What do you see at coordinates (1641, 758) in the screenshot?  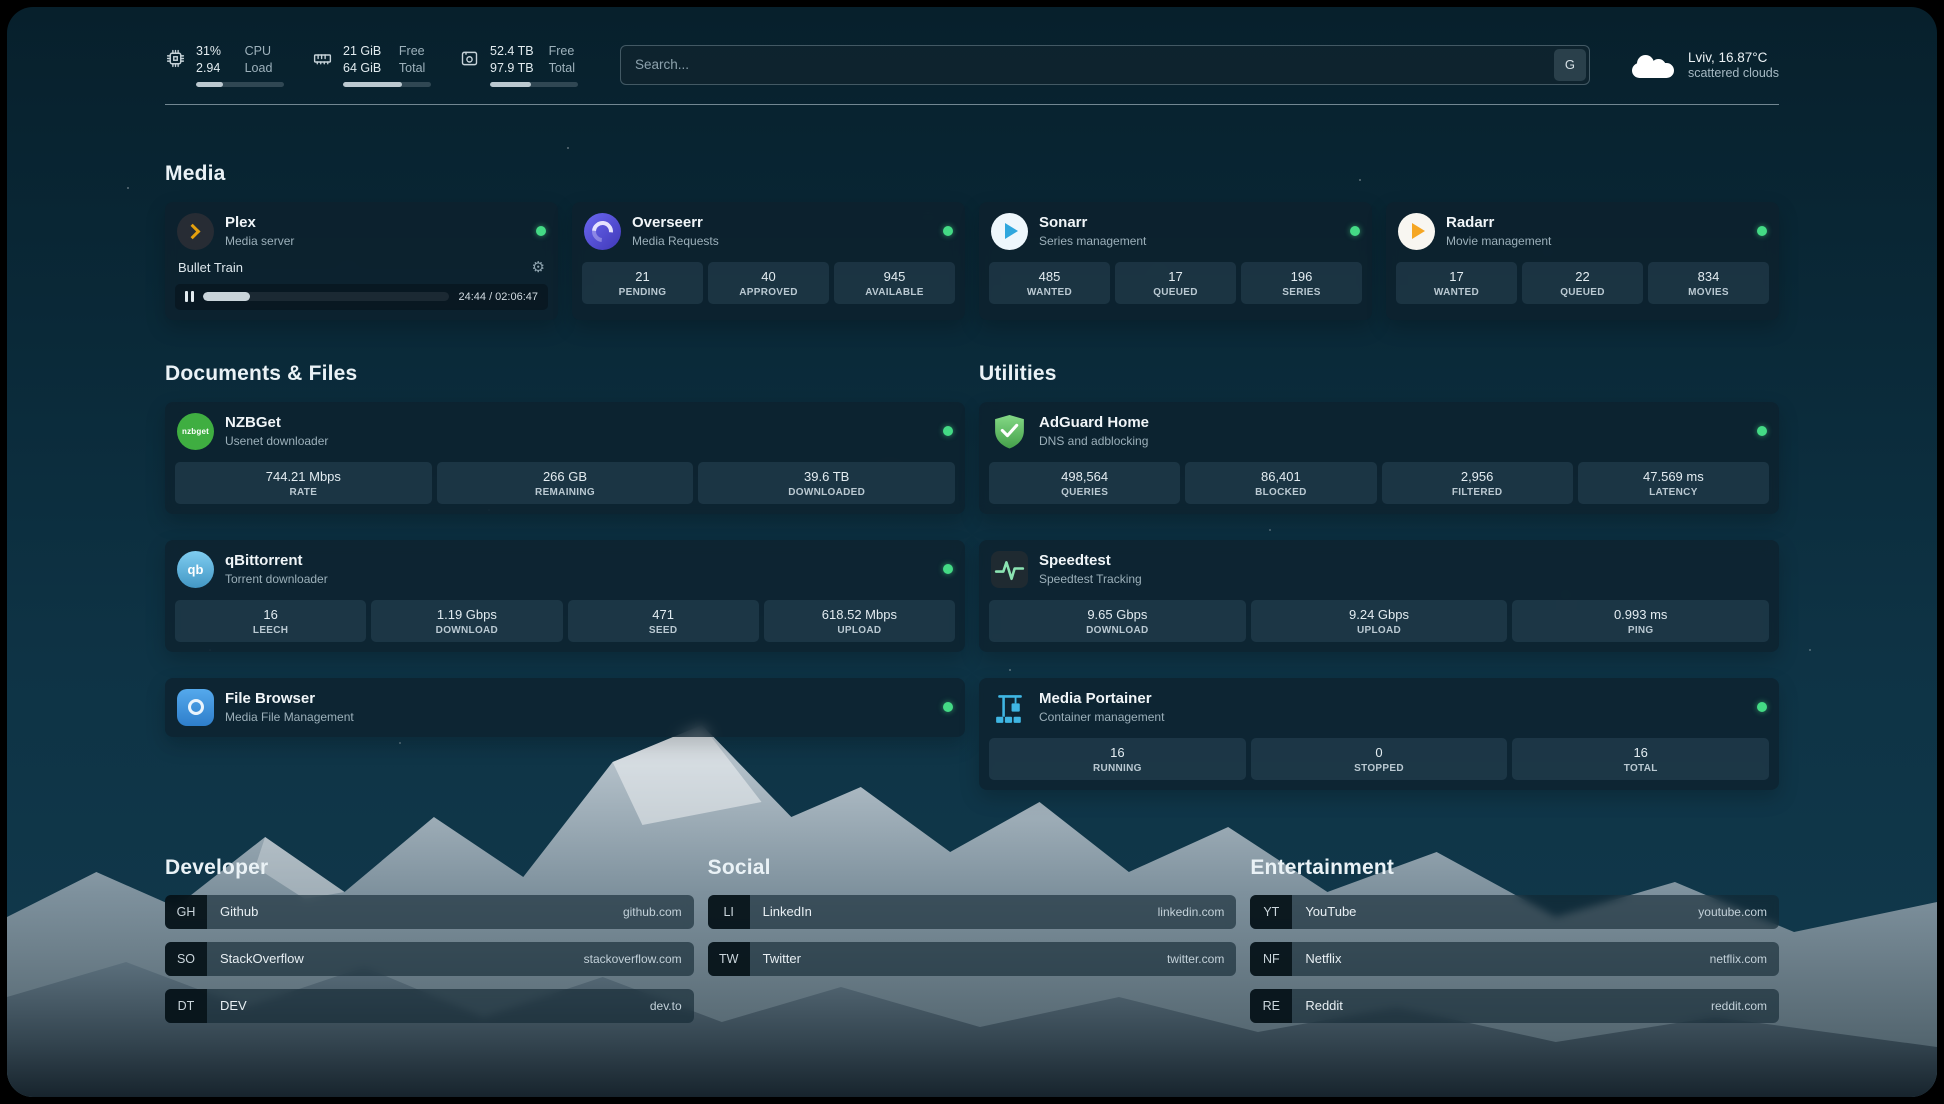 I see `stat-total: 16 TOTAL` at bounding box center [1641, 758].